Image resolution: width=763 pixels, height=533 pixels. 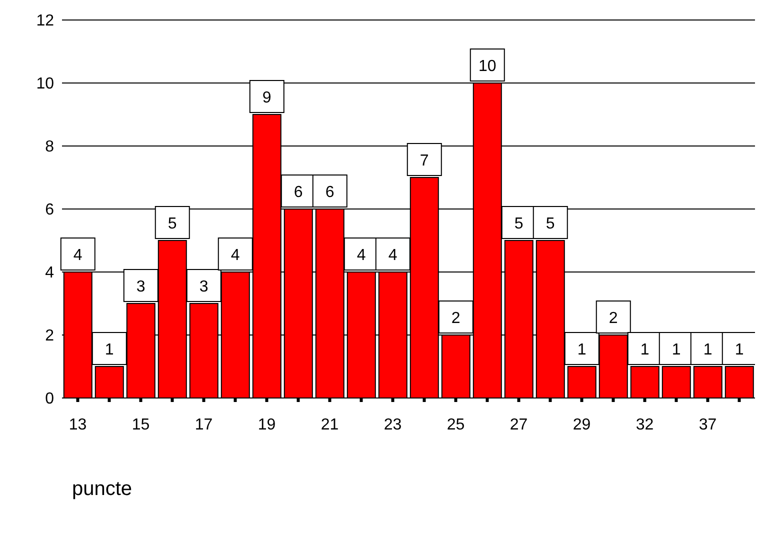 I want to click on x-axis-title: puncte, so click(x=102, y=489).